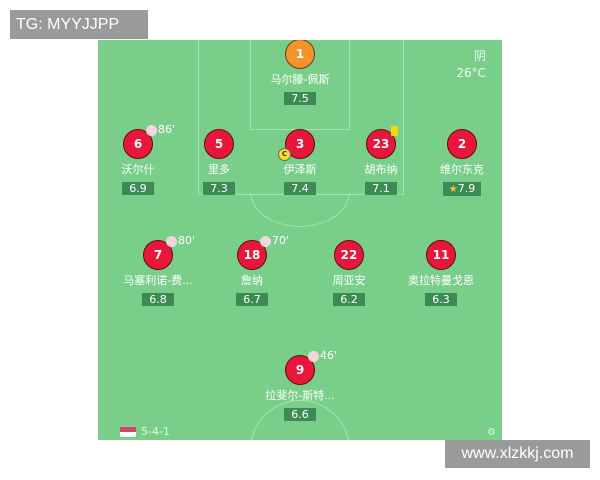  I want to click on player: 2 维尔东克 ★7.9, so click(459, 162).